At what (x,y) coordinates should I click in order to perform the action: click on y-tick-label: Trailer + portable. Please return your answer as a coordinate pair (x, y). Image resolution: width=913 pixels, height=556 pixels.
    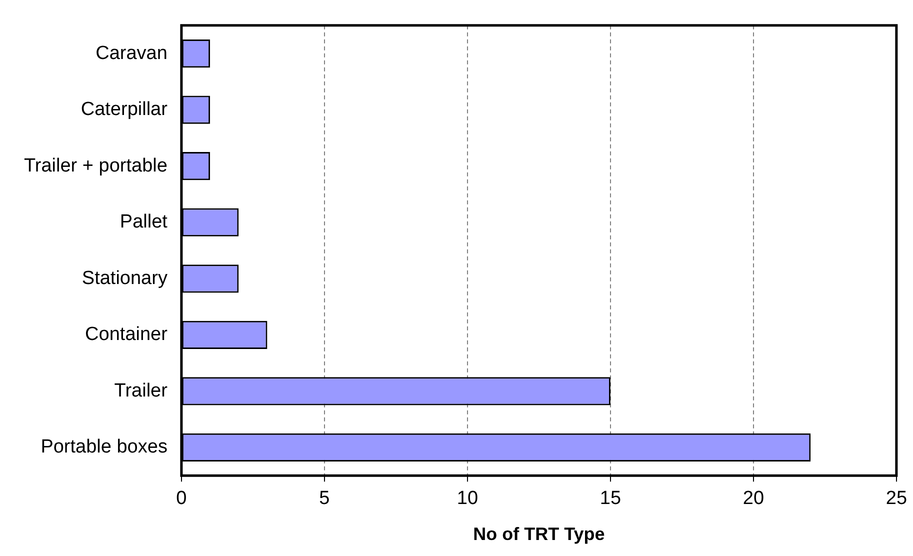
    Looking at the image, I should click on (96, 165).